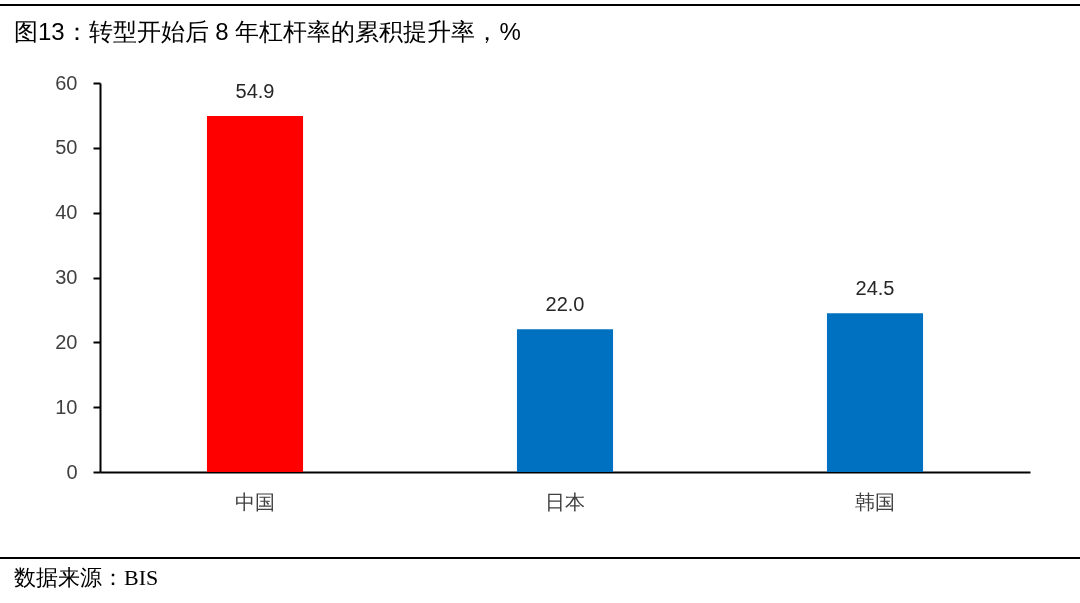  What do you see at coordinates (255, 501) in the screenshot?
I see `x-tick-label: 中国` at bounding box center [255, 501].